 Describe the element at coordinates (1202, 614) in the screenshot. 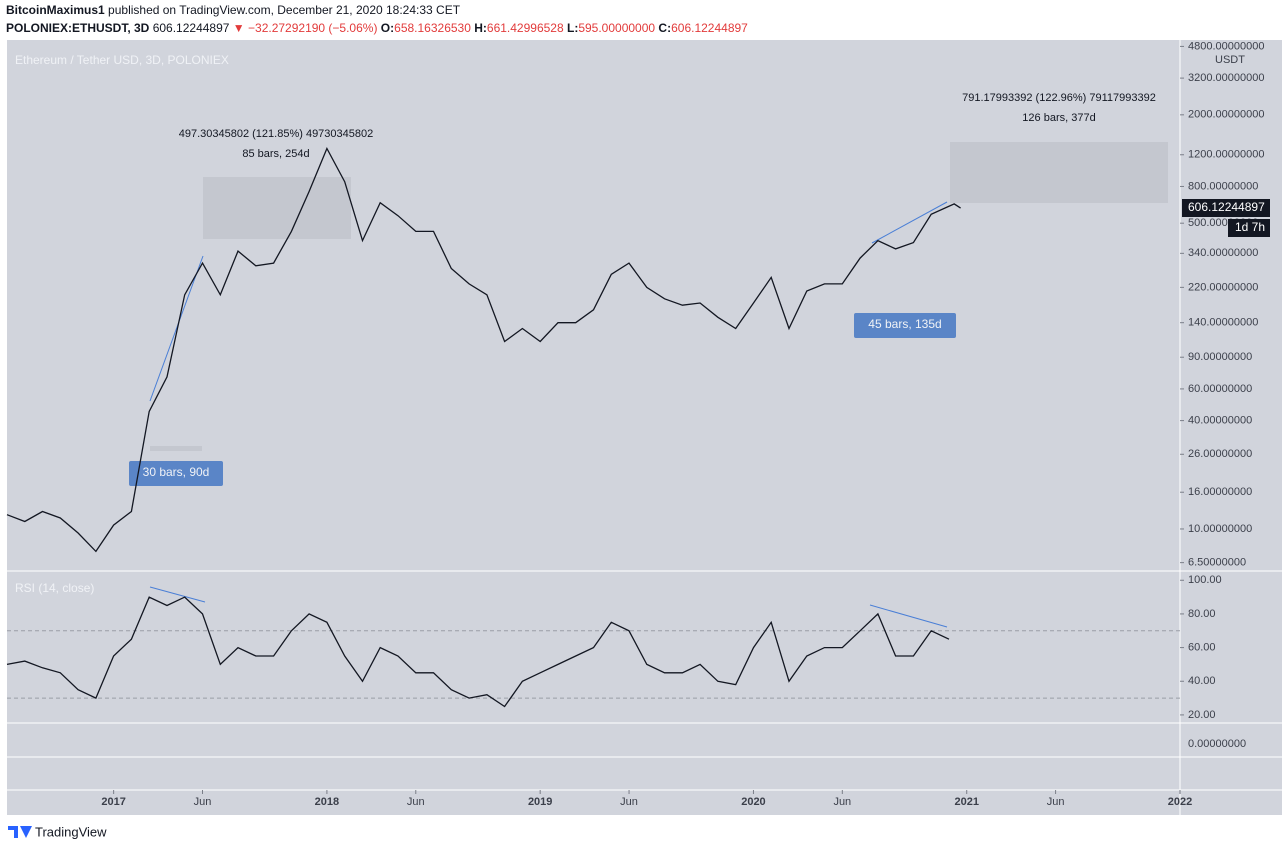

I see `y-tick-label: 80.00` at that location.